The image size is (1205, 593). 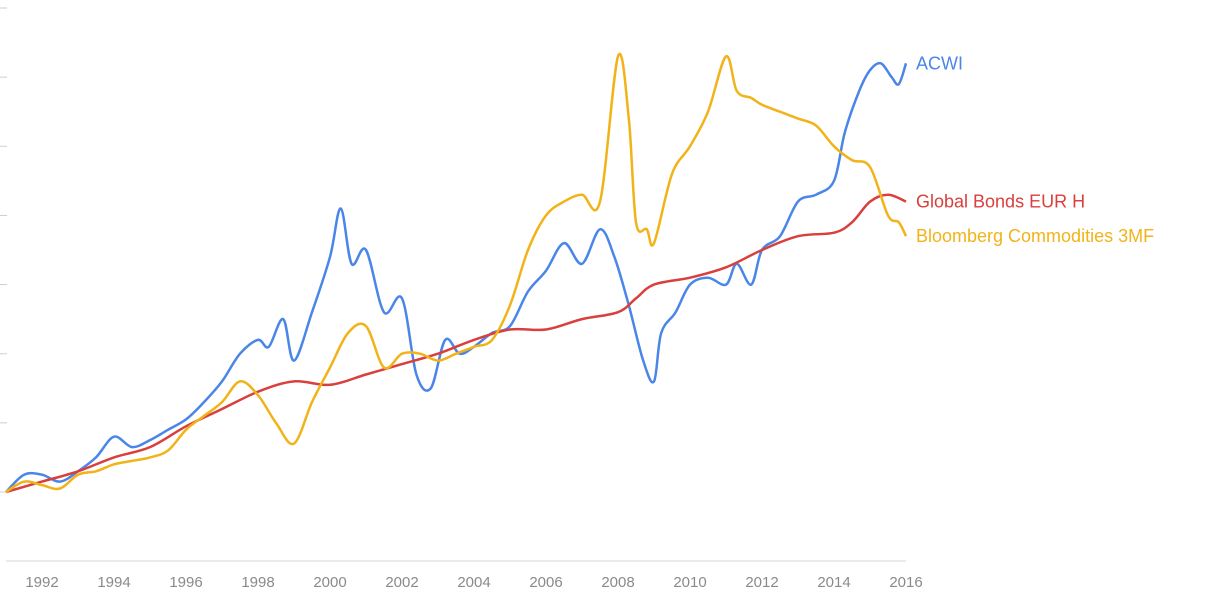 What do you see at coordinates (617, 582) in the screenshot?
I see `x-tick-label: 2008` at bounding box center [617, 582].